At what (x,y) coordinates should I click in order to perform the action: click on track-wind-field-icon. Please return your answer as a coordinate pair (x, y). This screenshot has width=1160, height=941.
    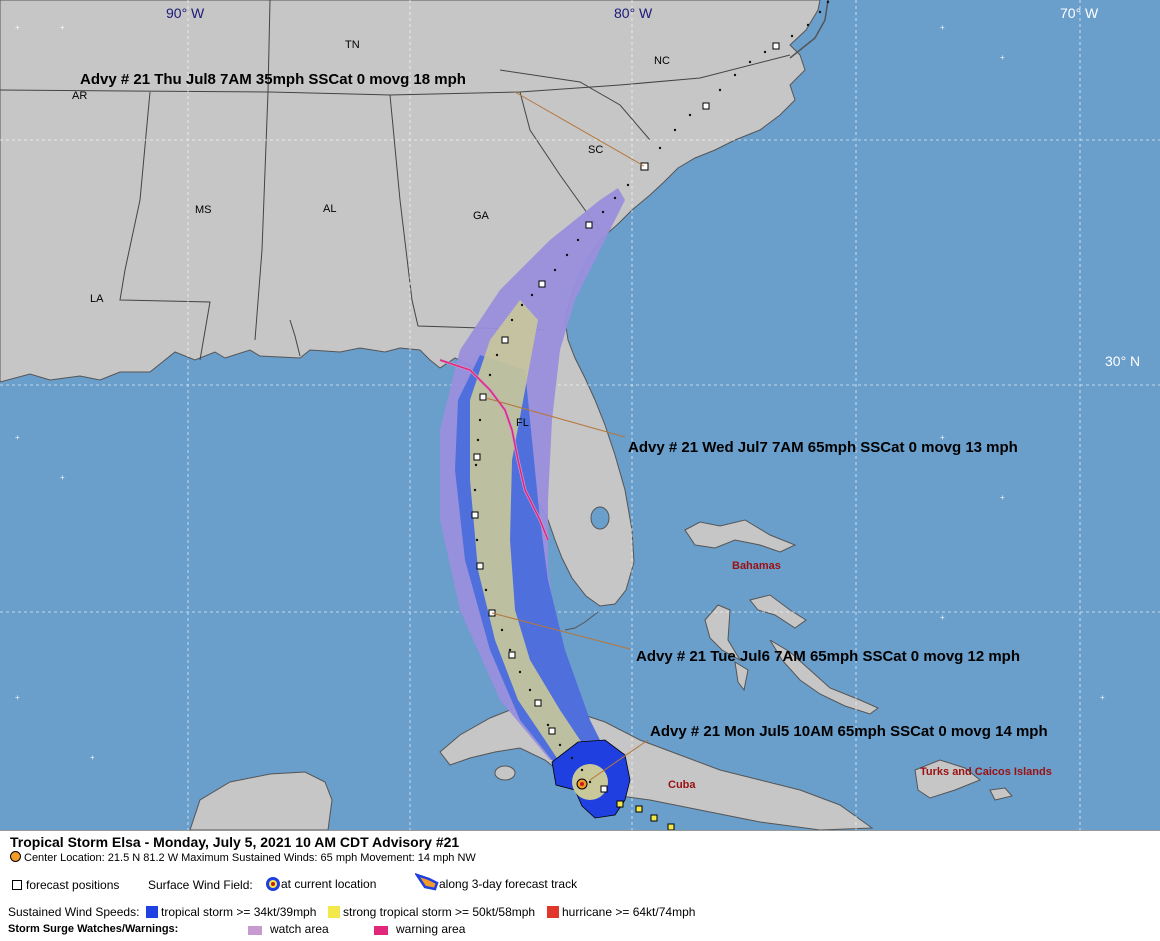
    Looking at the image, I should click on (426, 881).